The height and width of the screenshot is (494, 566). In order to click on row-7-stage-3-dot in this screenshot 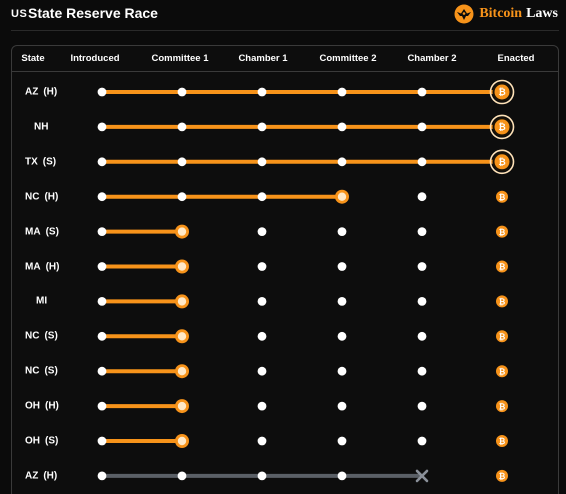, I will do `click(262, 301)`.